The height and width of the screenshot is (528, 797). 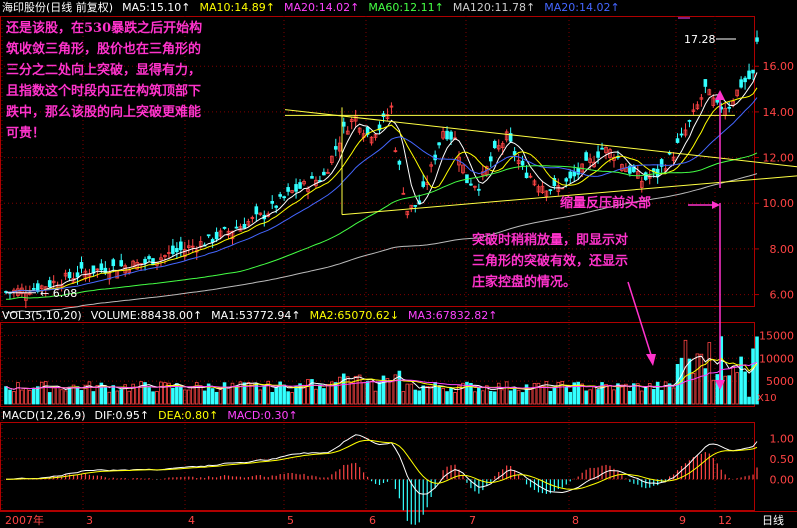 What do you see at coordinates (776, 335) in the screenshot?
I see `volume-tick-label: 15000` at bounding box center [776, 335].